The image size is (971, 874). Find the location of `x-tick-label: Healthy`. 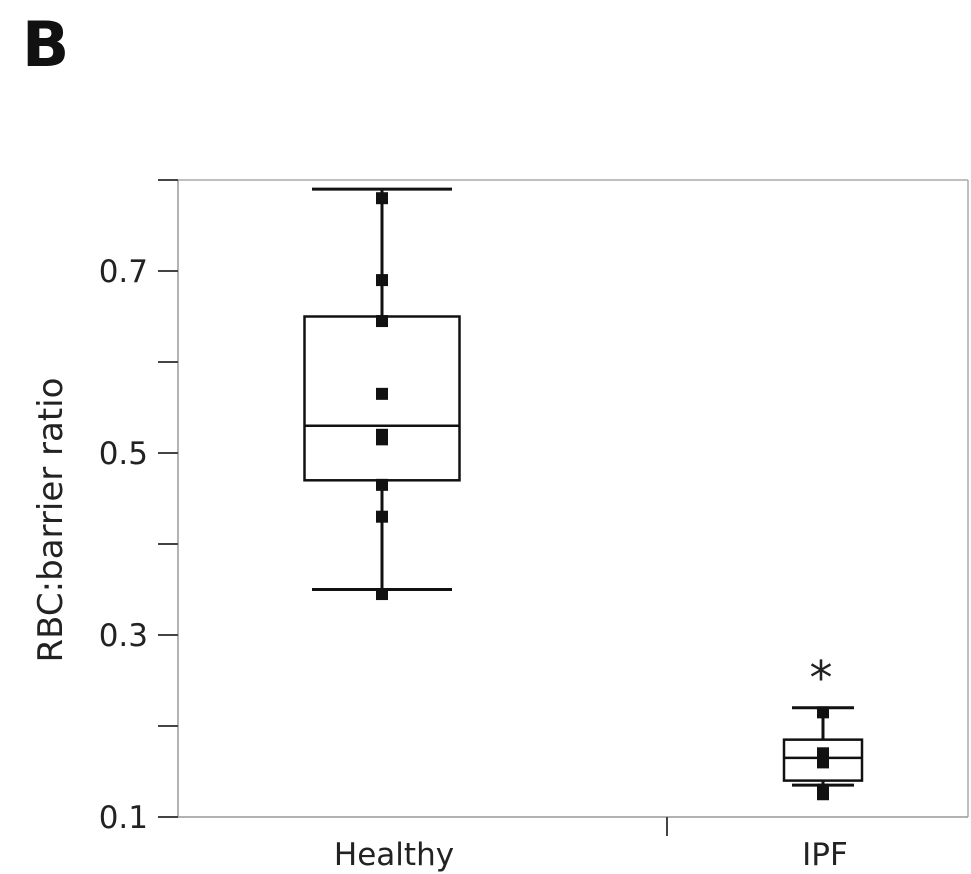

x-tick-label: Healthy is located at coordinates (394, 855).